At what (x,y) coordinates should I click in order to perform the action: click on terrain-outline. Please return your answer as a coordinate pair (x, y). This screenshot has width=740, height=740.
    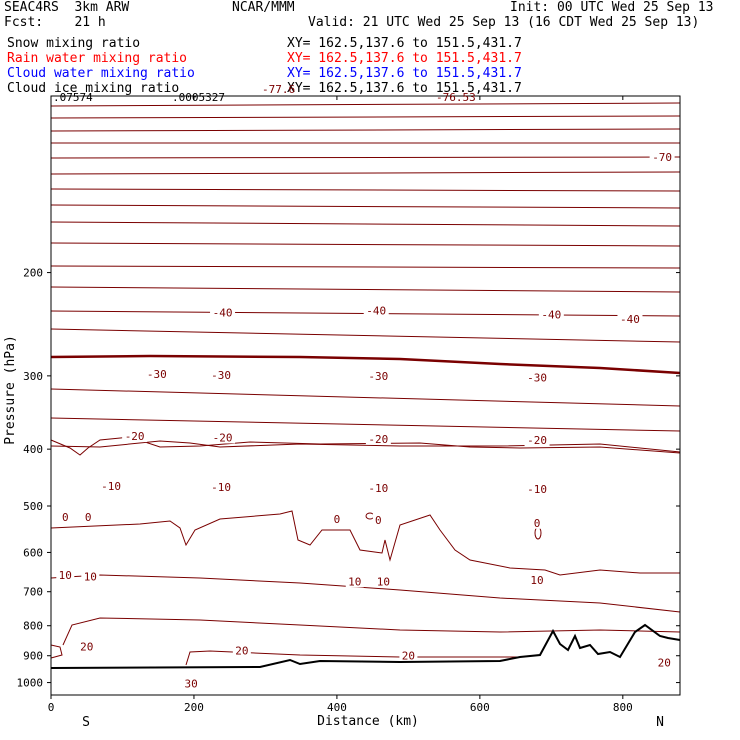
    Looking at the image, I should click on (365, 646).